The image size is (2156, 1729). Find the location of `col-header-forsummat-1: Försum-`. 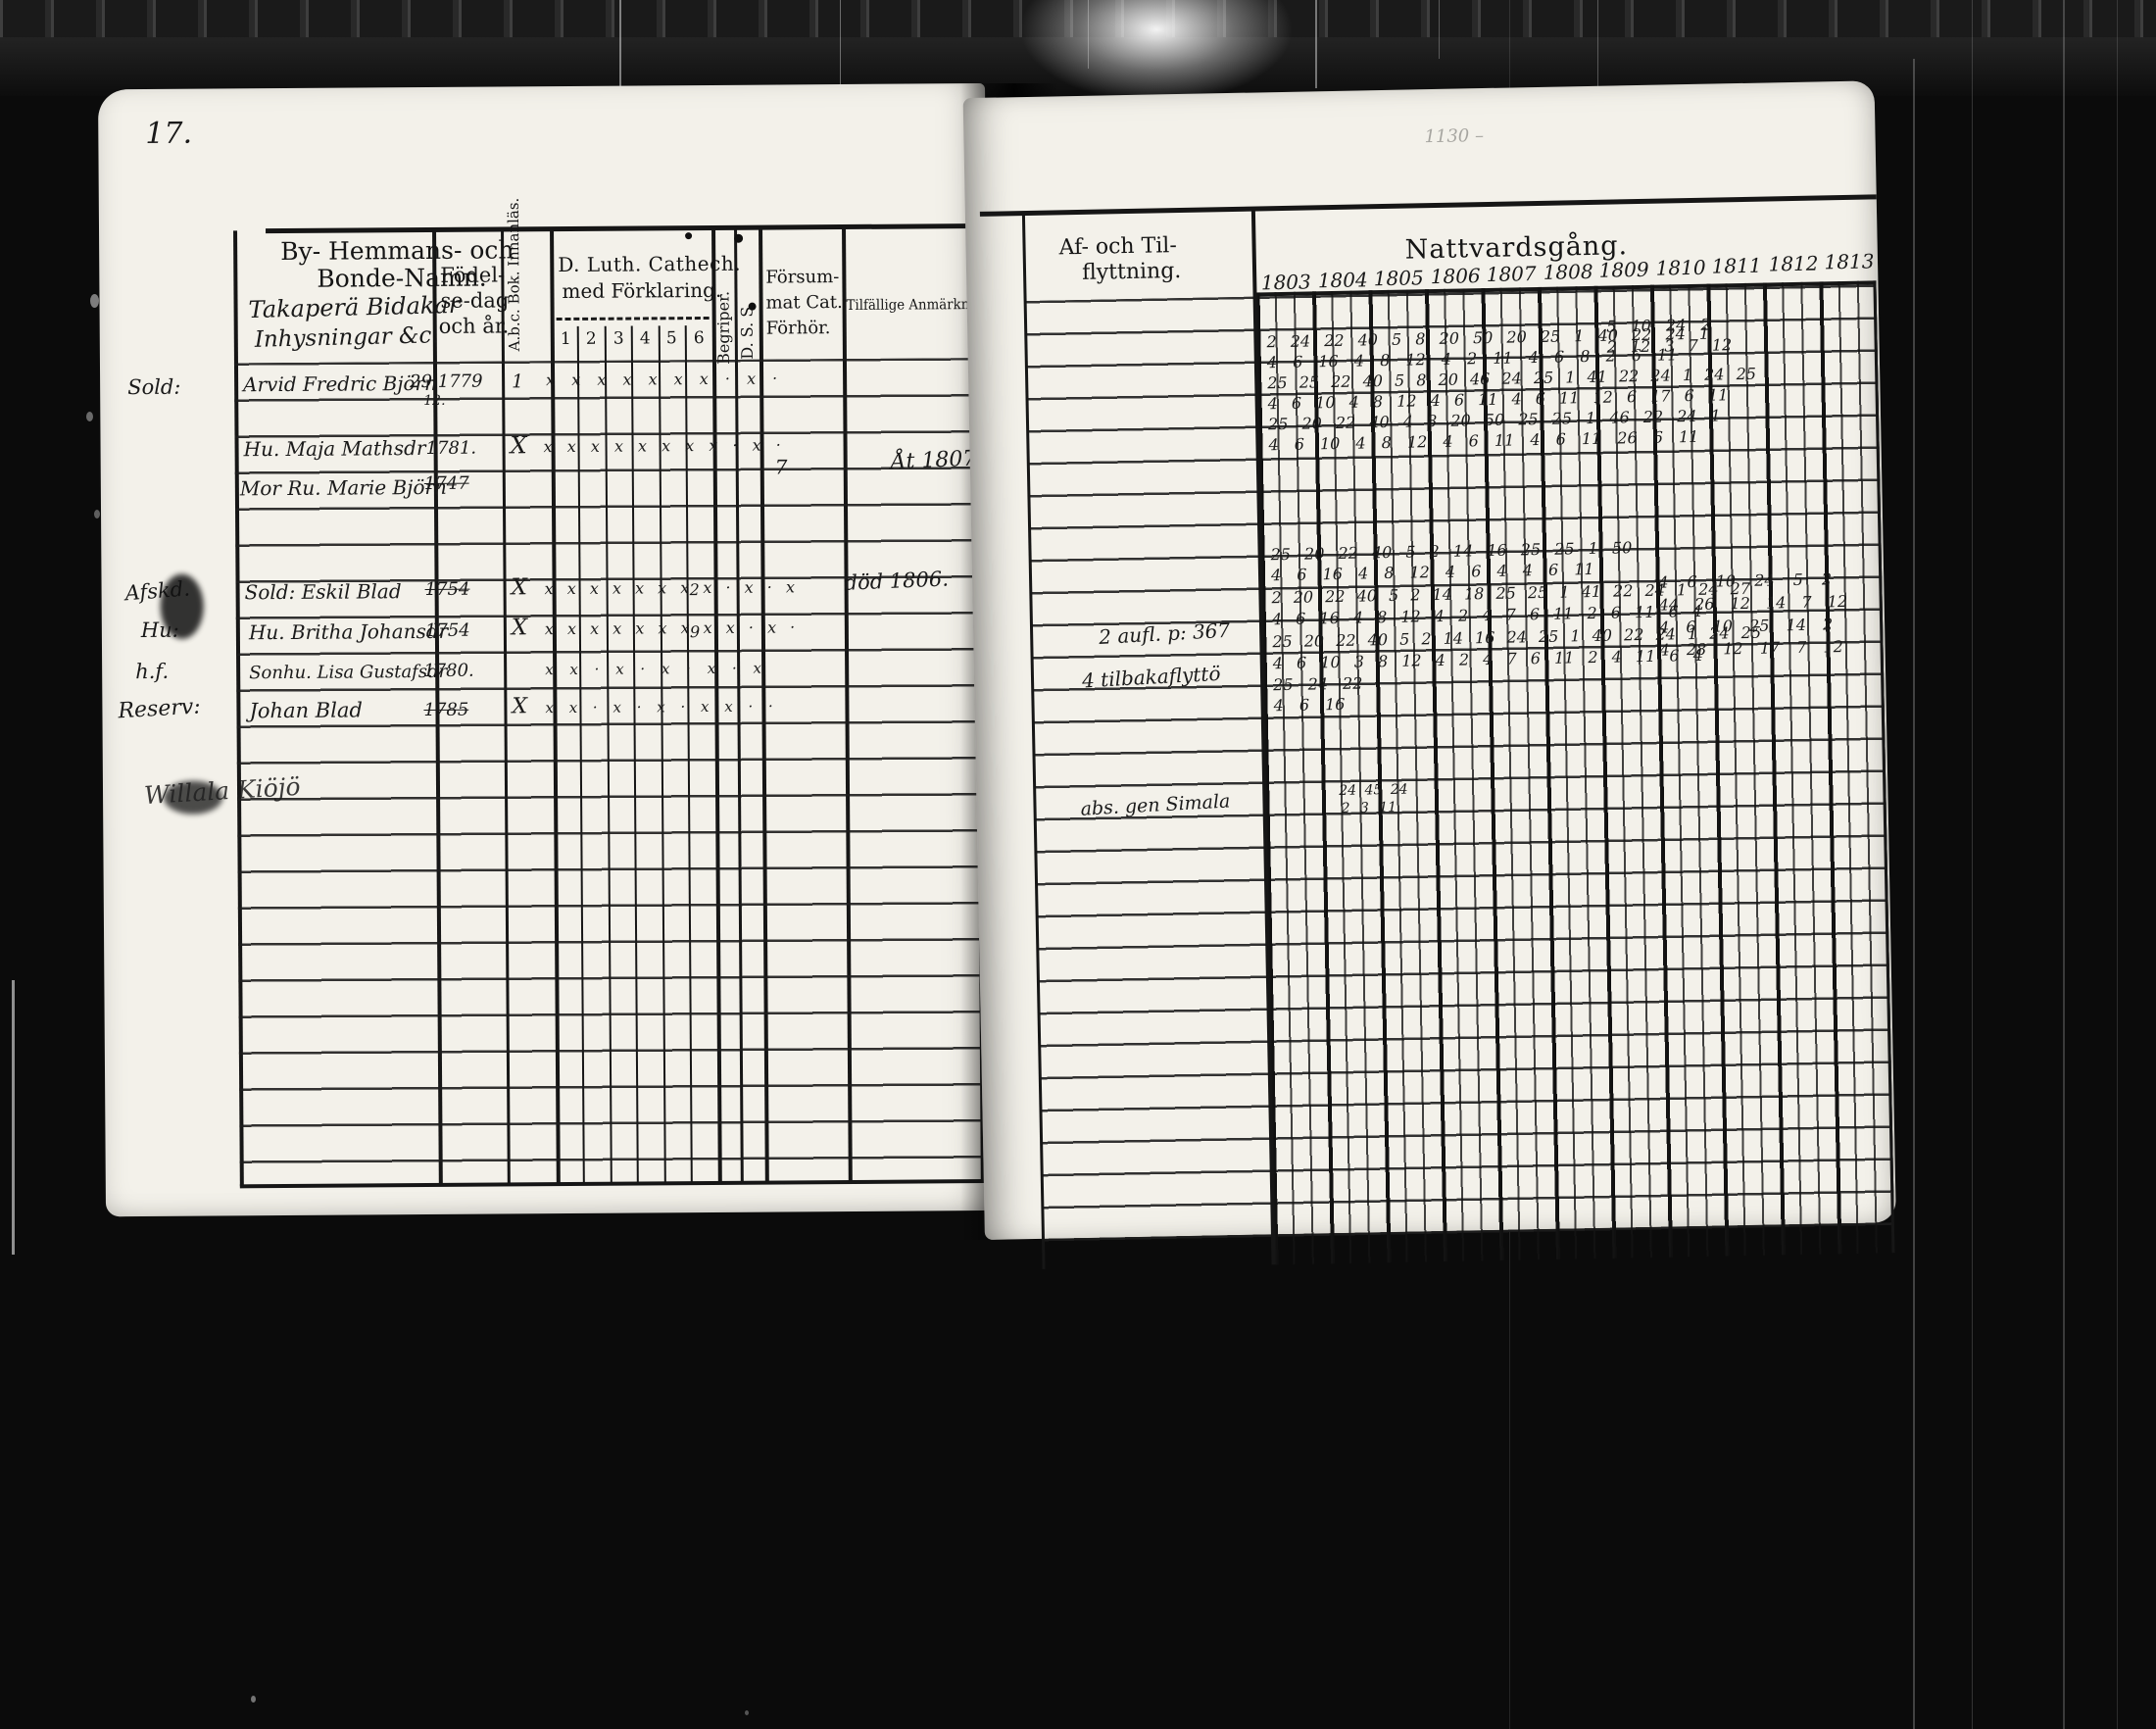

col-header-forsummat-1: Försum- is located at coordinates (802, 277).